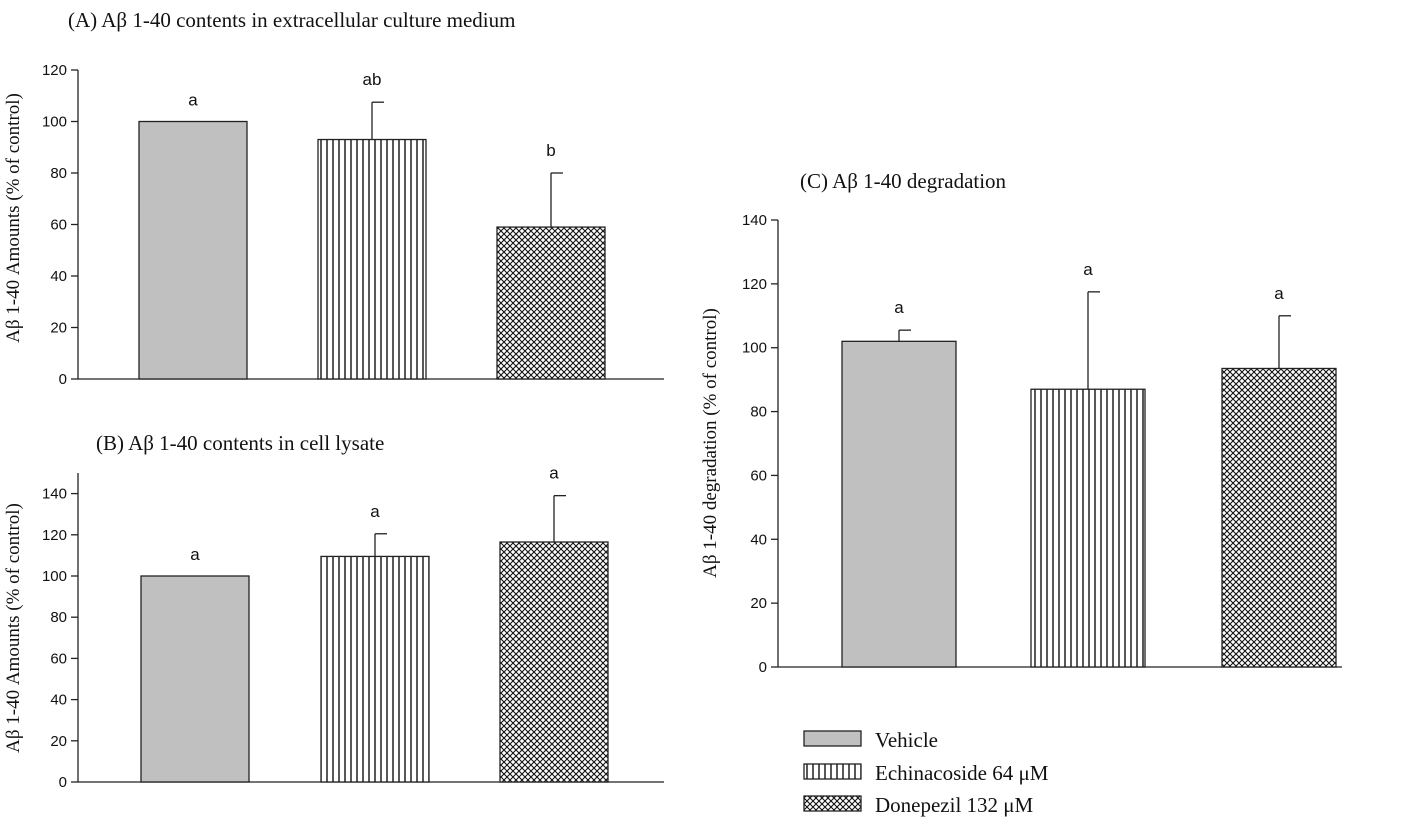 This screenshot has height=823, width=1409. I want to click on panel-b-title: (B) Aβ 1-40 contents in cell lysate, so click(240, 443).